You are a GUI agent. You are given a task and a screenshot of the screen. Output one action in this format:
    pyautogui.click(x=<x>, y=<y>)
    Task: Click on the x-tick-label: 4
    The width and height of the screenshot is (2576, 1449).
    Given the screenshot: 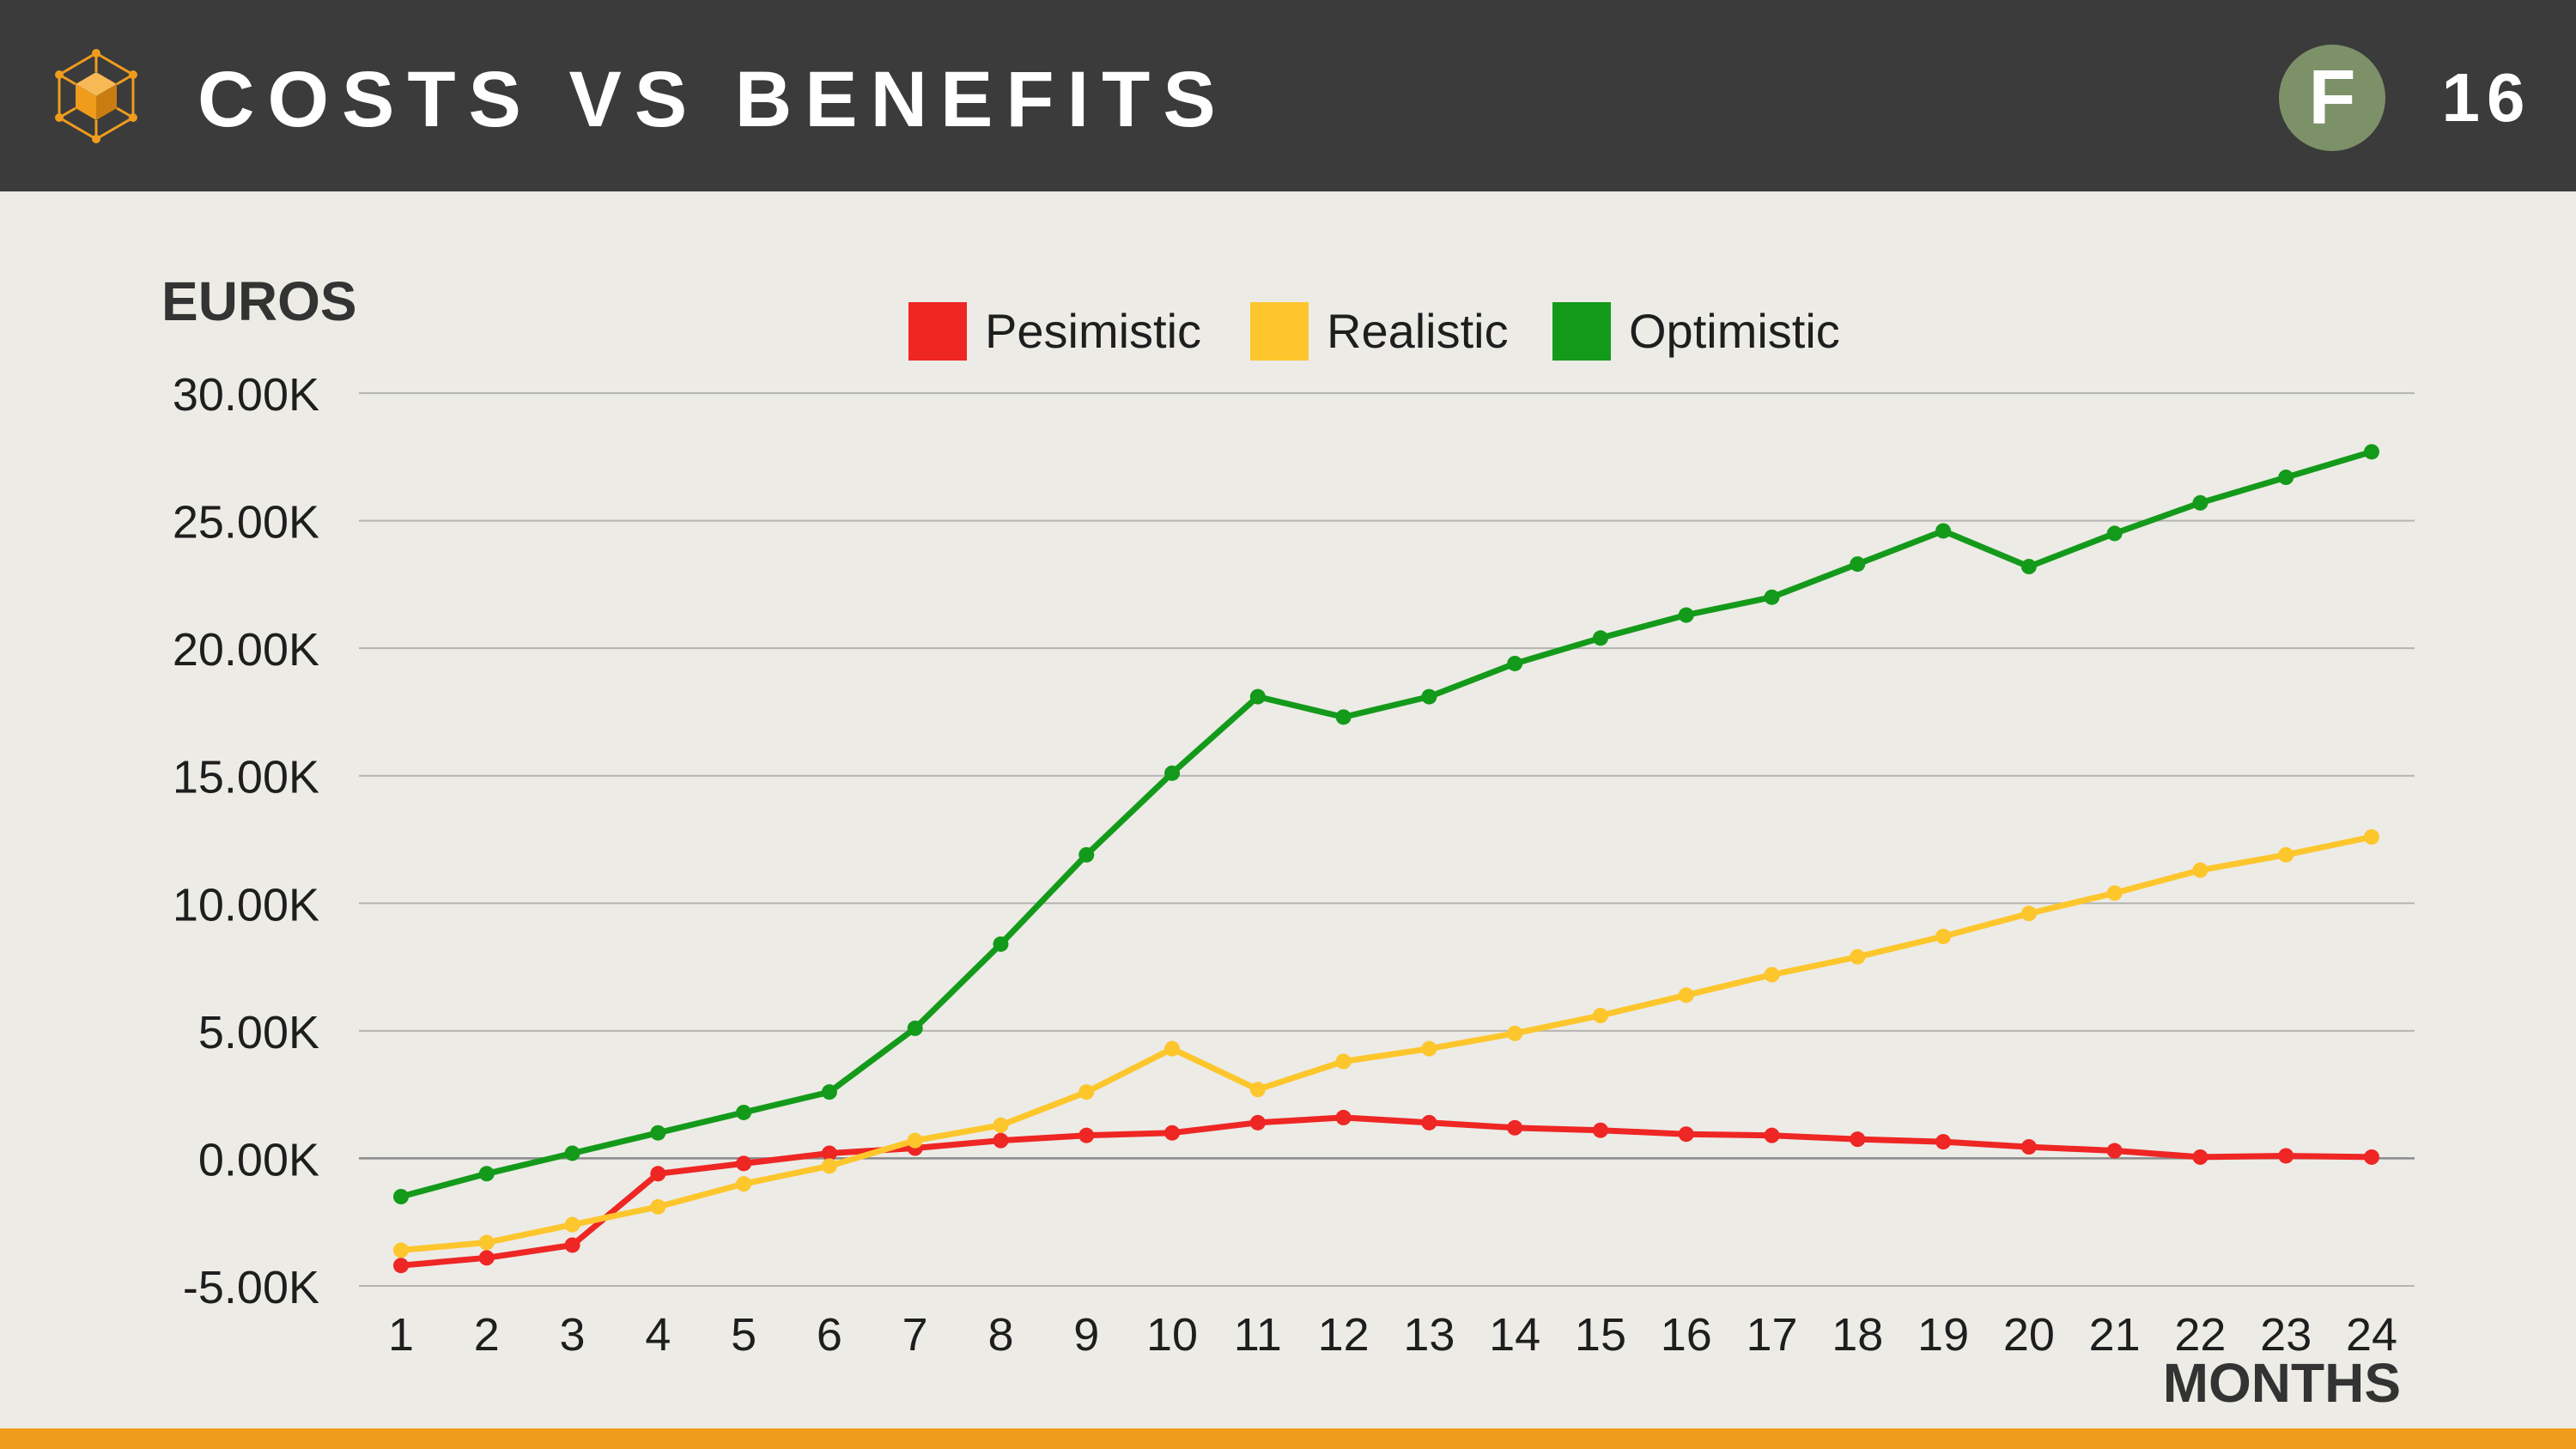 What is the action you would take?
    pyautogui.click(x=658, y=1335)
    